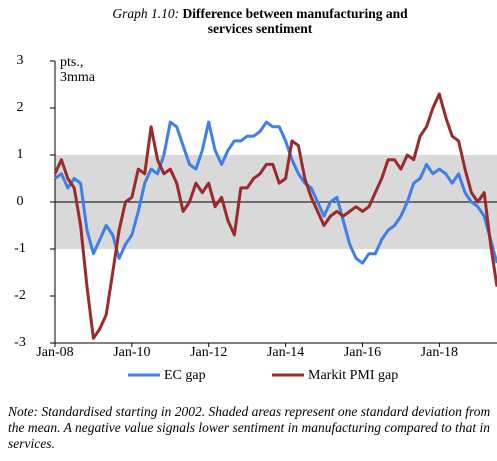 This screenshot has height=461, width=497. Describe the element at coordinates (77, 70) in the screenshot. I see `y-axis-label: pts., 3mma` at that location.